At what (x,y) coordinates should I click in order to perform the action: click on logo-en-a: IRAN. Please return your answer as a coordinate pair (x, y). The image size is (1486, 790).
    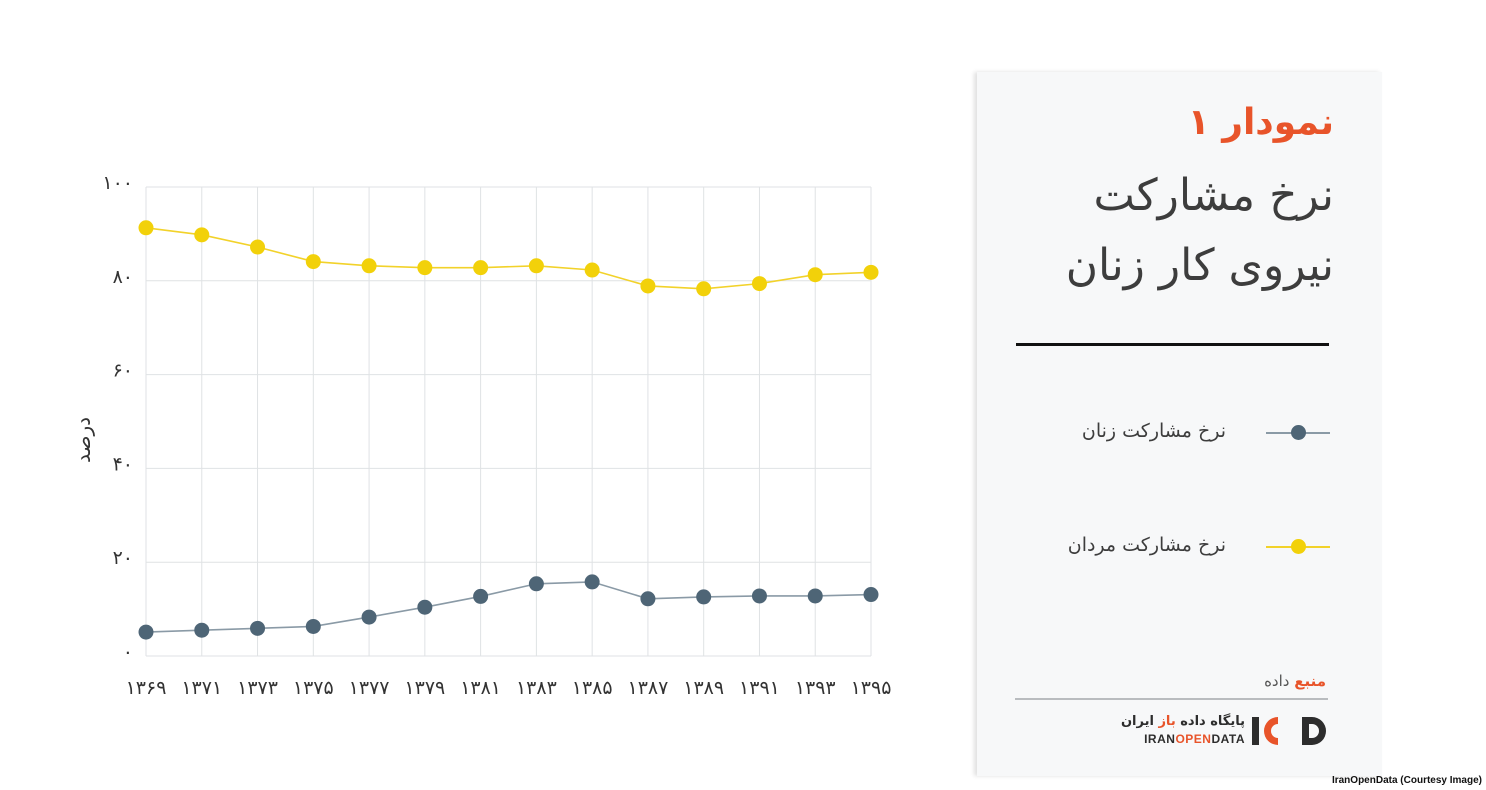
    Looking at the image, I should click on (1160, 739).